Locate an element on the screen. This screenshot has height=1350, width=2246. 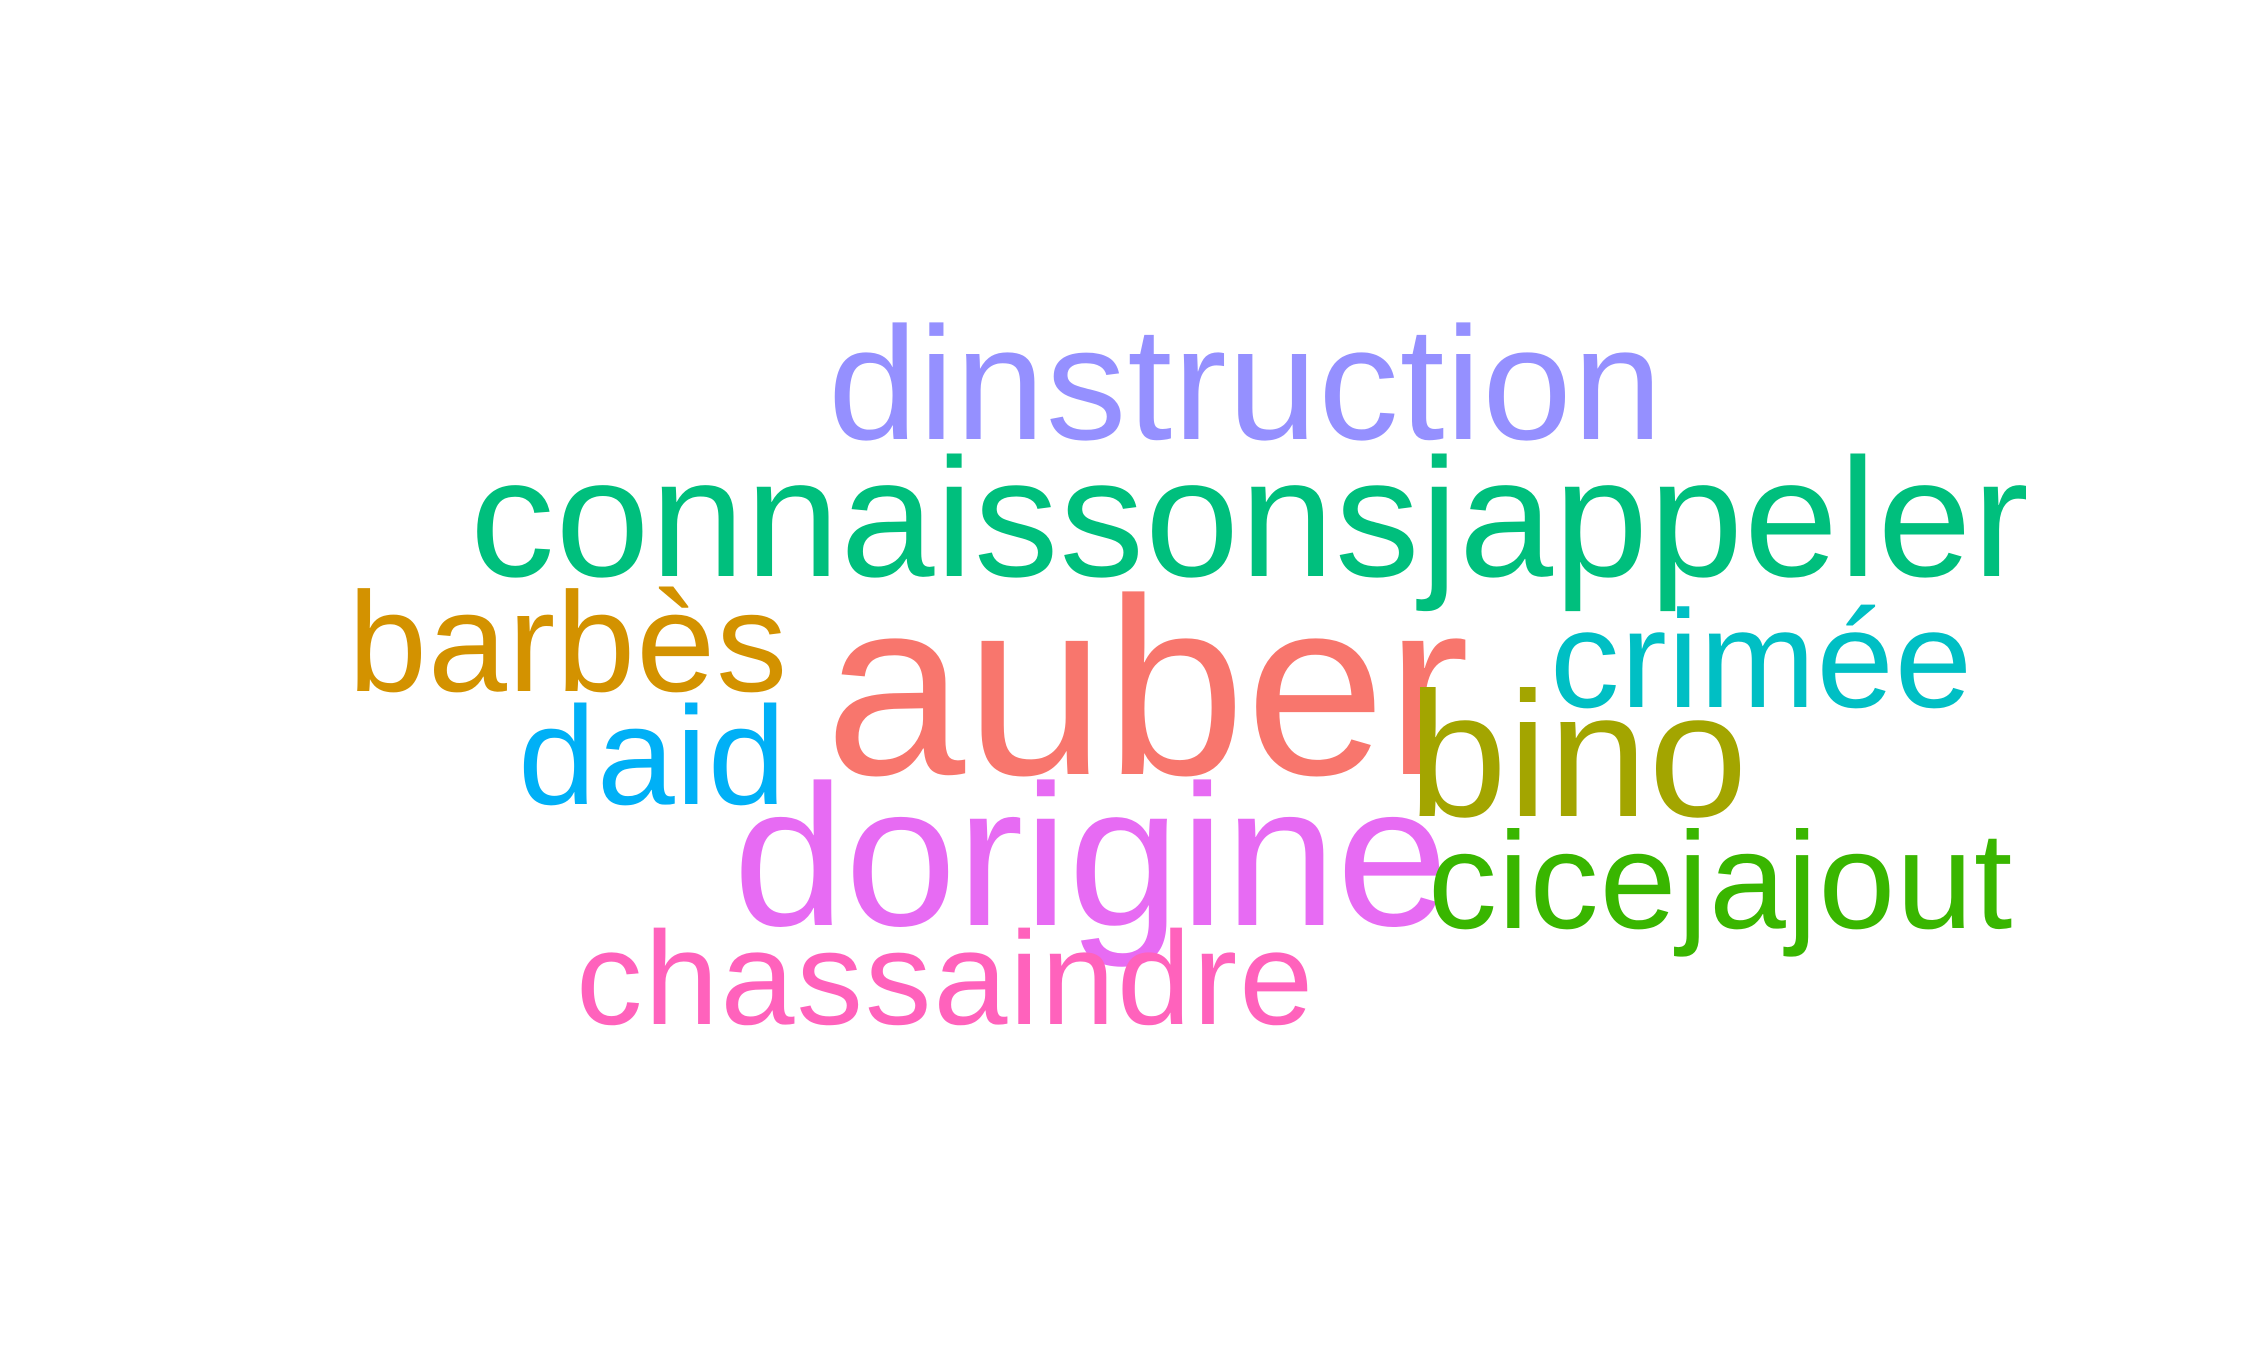
word-bino: bino is located at coordinates (1578, 754).